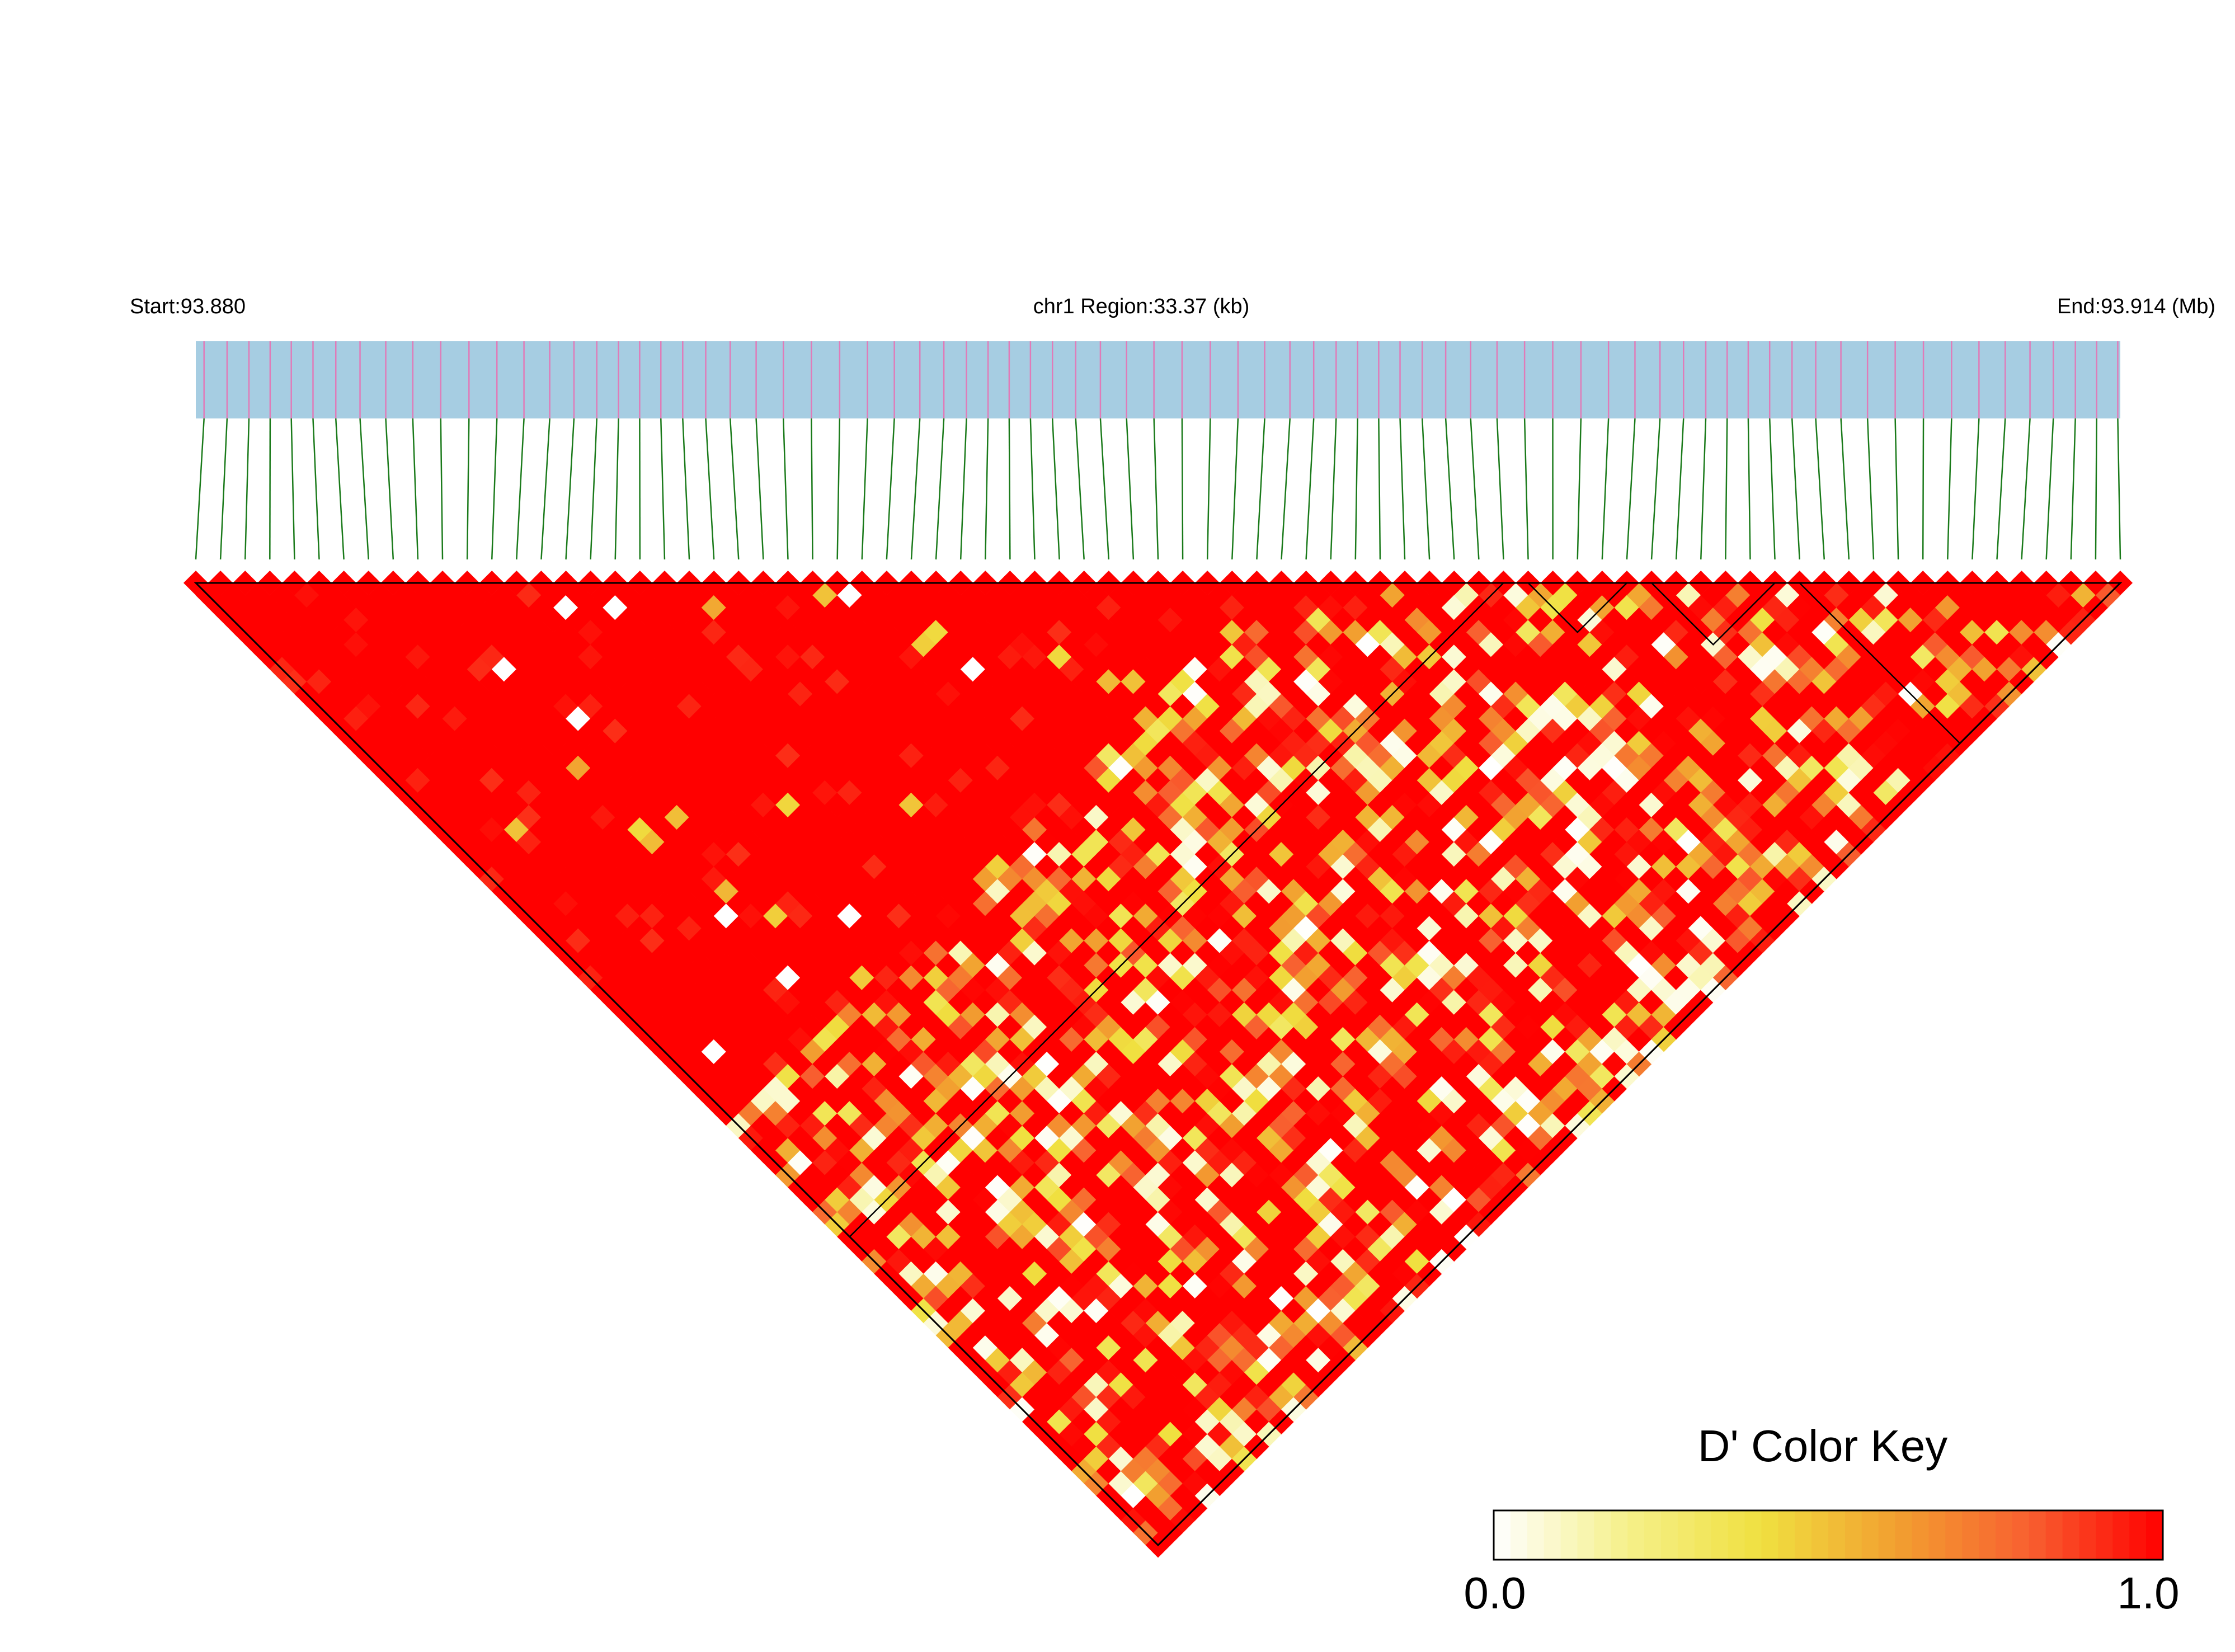 This screenshot has height=1652, width=2235. Describe the element at coordinates (1158, 489) in the screenshot. I see `snp-connectors` at that location.